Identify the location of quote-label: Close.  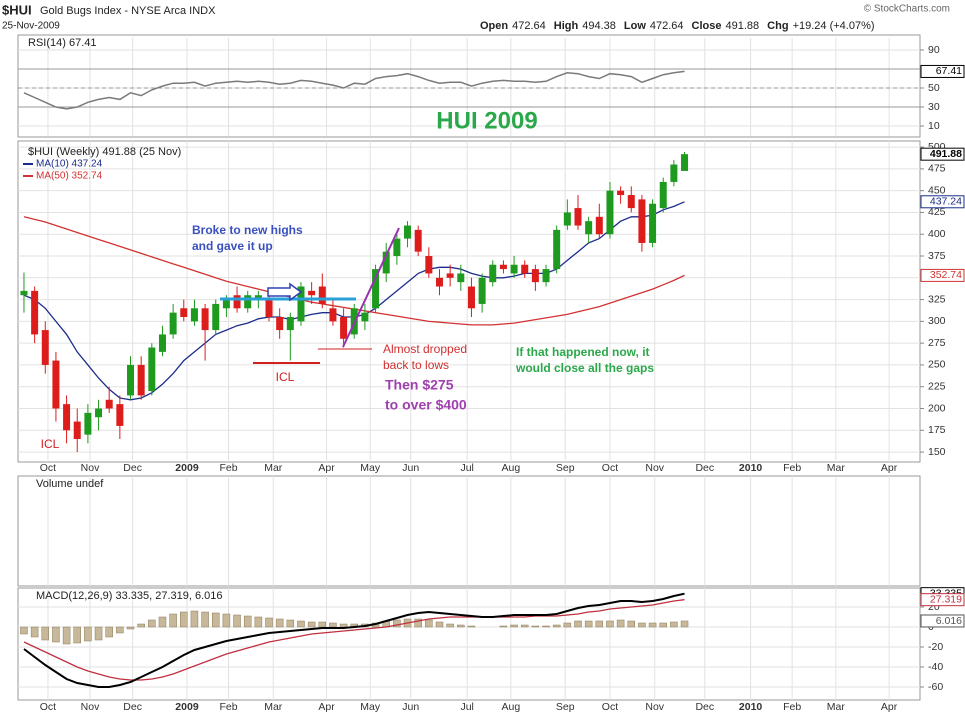
(707, 26).